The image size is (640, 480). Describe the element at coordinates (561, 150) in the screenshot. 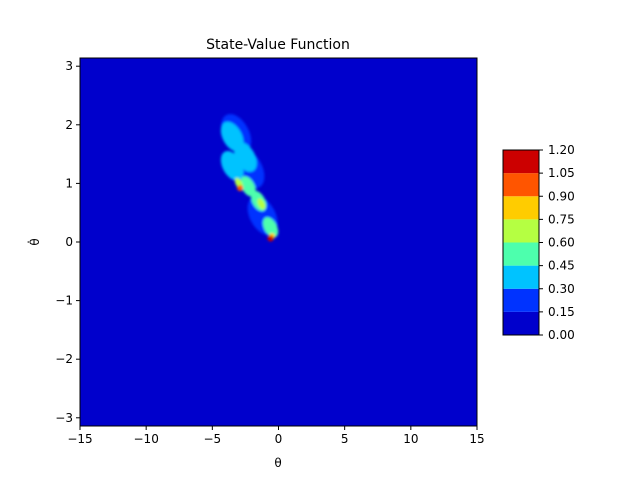

I see `colorbar-tick-label: 1.20` at that location.